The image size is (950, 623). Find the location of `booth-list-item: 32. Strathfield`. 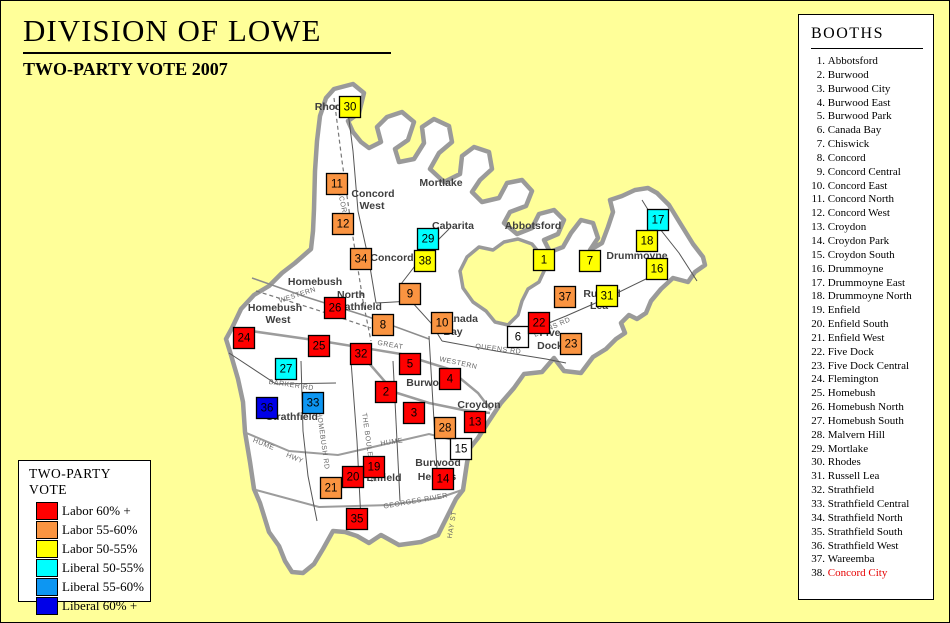

booth-list-item: 32. Strathfield is located at coordinates (843, 490).